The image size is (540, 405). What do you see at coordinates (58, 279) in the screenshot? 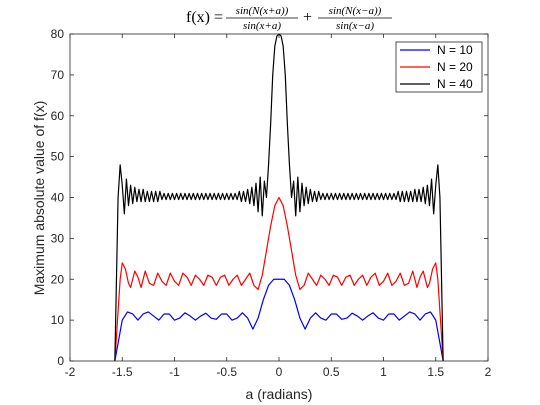
I see `y-tick-label: 20` at bounding box center [58, 279].